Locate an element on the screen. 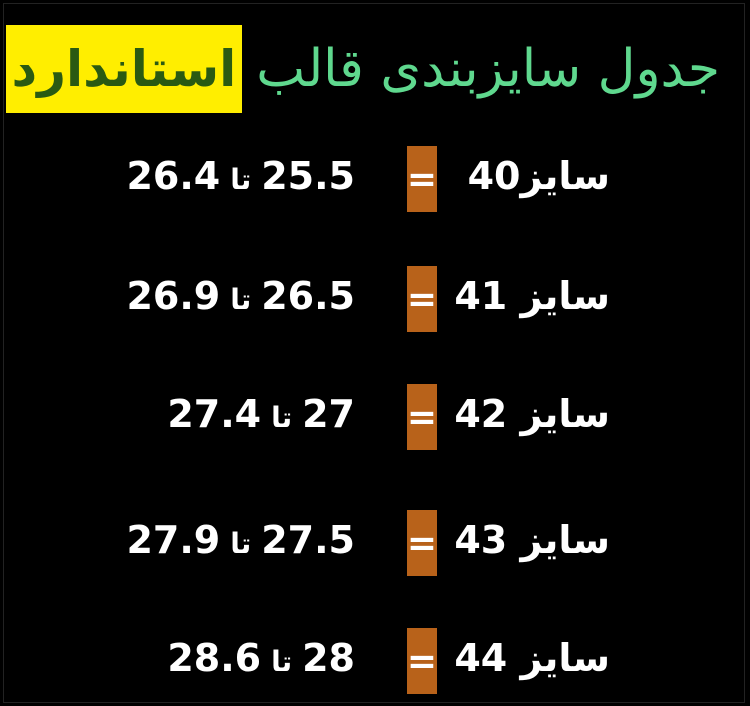 The height and width of the screenshot is (706, 750). range-to: 26.9 is located at coordinates (173, 296).